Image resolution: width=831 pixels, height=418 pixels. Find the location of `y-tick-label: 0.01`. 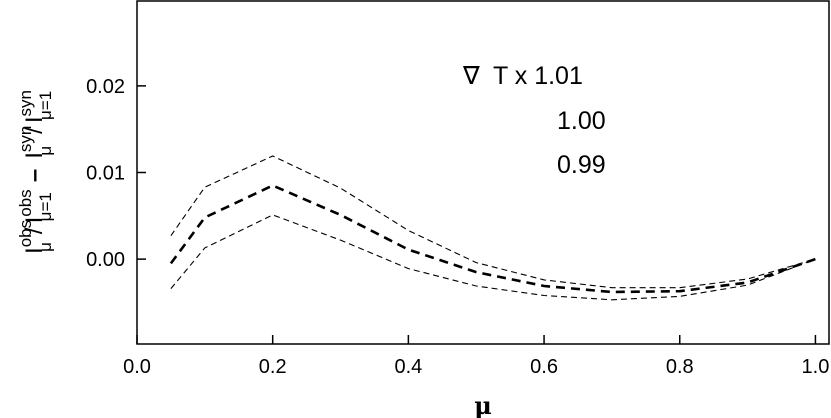

y-tick-label: 0.01 is located at coordinates (105, 174).